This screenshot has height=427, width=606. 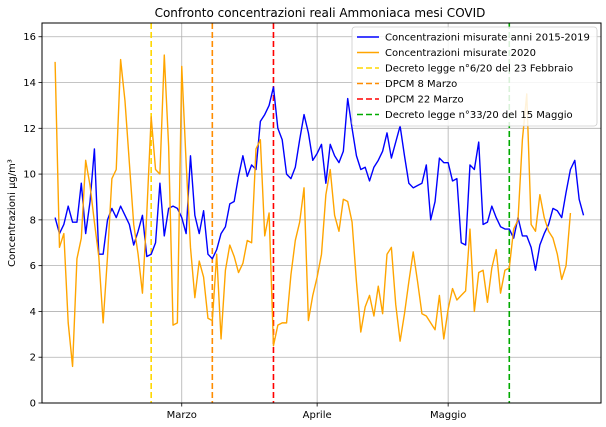 I want to click on y-axis-label: Concentrazioni µg/m³, so click(x=12, y=213).